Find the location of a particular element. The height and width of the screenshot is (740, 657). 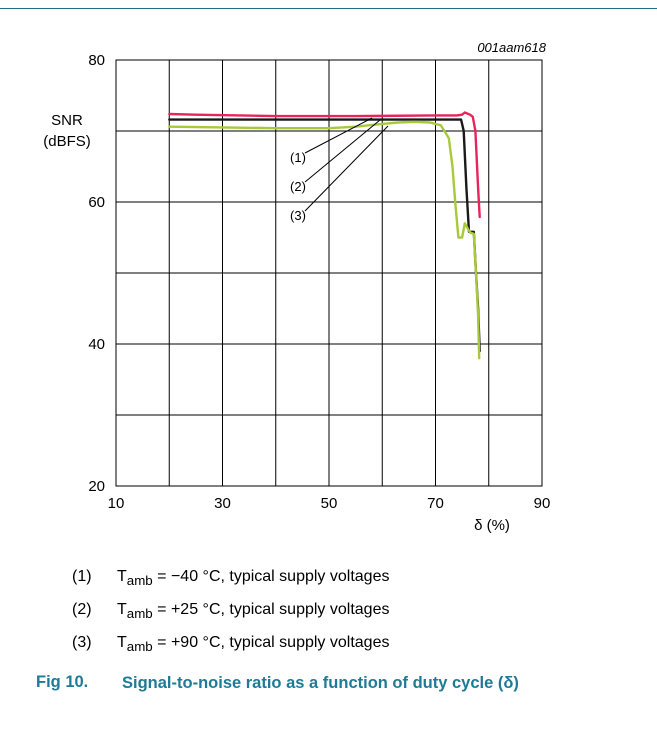

x-tick-label: 30 is located at coordinates (222, 503).